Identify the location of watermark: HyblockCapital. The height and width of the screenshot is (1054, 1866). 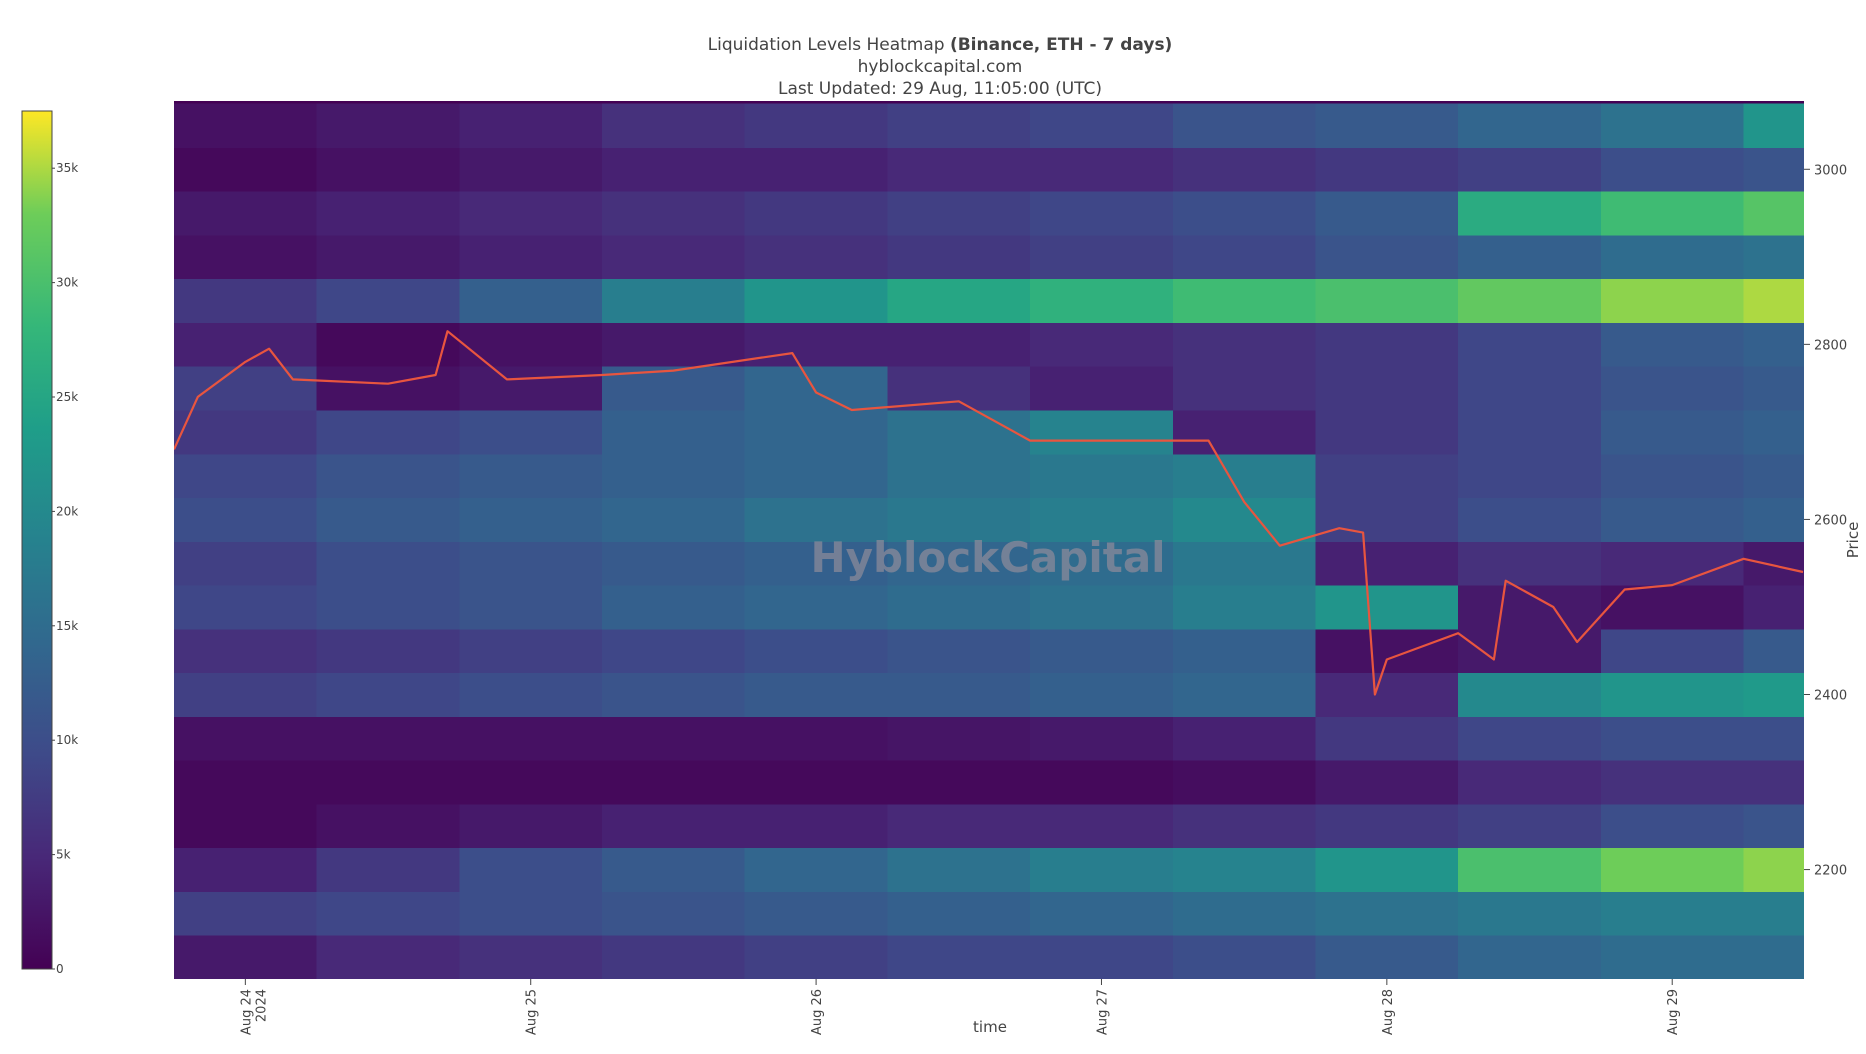
(987, 557).